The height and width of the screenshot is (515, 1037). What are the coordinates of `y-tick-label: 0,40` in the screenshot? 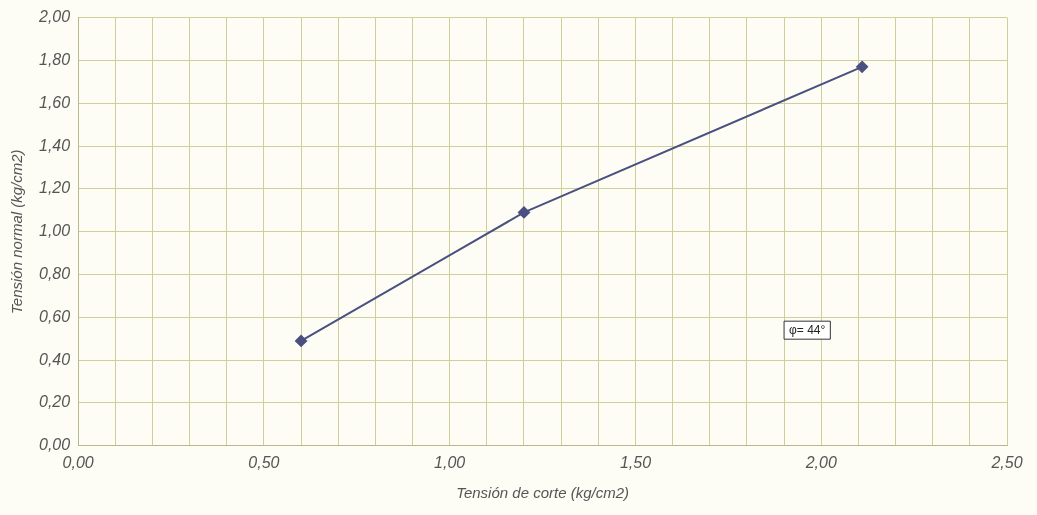 It's located at (55, 359).